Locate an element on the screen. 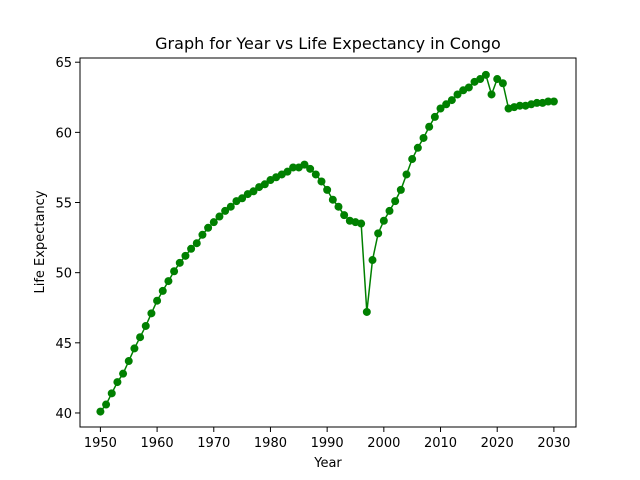 This screenshot has width=640, height=480. y-tick-label: 40 is located at coordinates (63, 414).